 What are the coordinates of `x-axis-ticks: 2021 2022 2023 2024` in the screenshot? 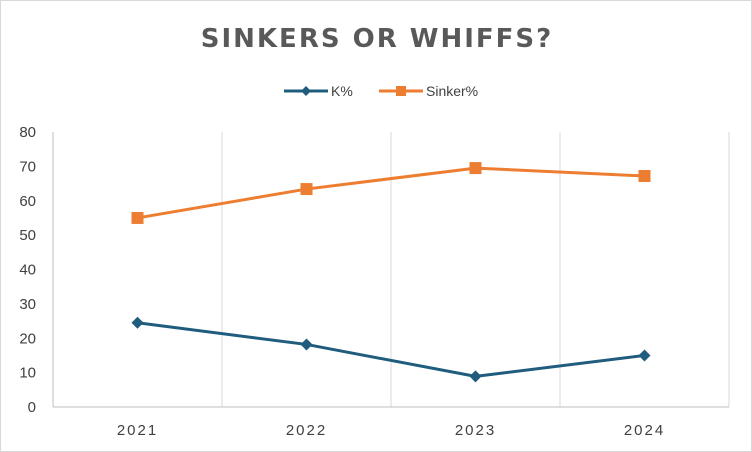 It's located at (391, 430).